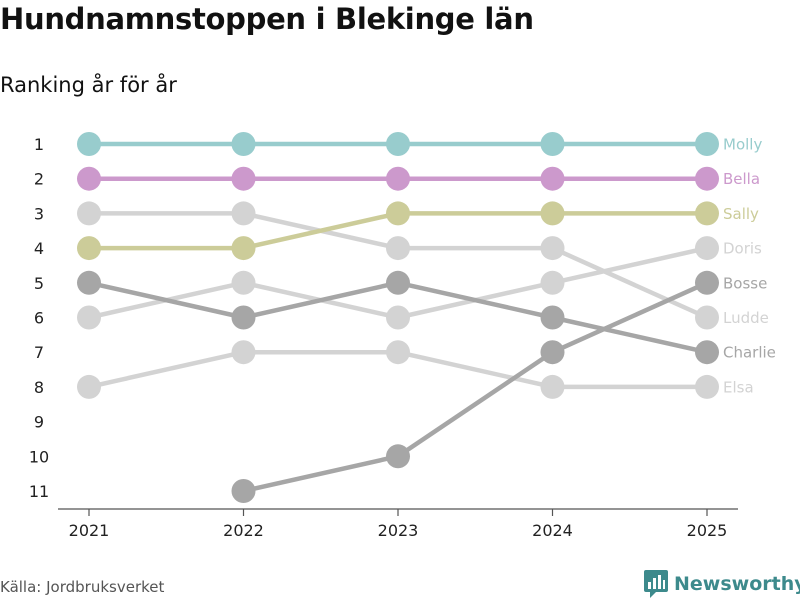  I want to click on y-tick-label-3: 3, so click(39, 213).